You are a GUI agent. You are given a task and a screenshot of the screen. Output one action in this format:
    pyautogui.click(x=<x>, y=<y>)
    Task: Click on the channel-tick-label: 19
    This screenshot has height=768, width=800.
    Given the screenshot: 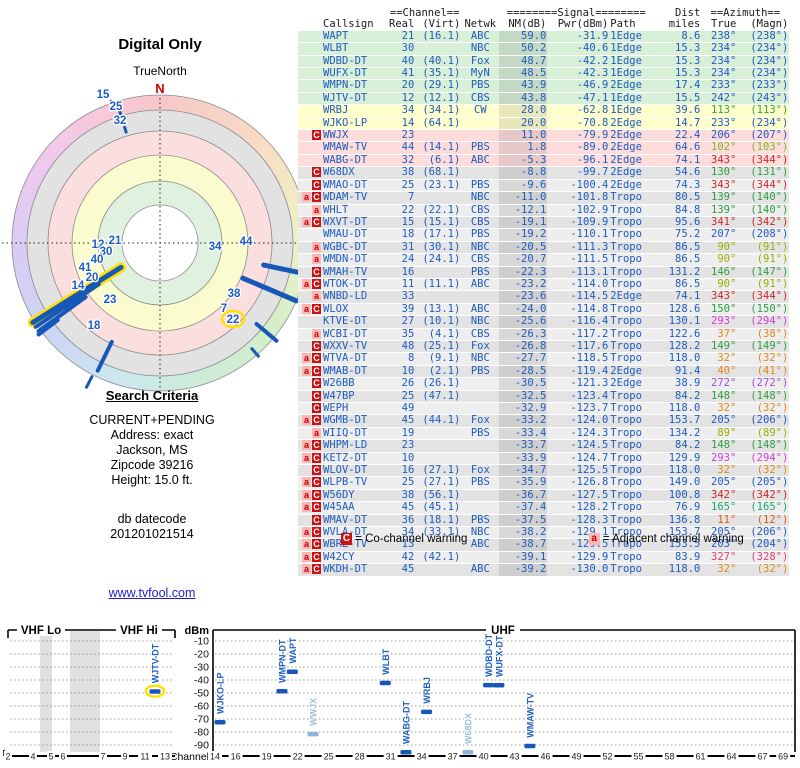 What is the action you would take?
    pyautogui.click(x=267, y=757)
    